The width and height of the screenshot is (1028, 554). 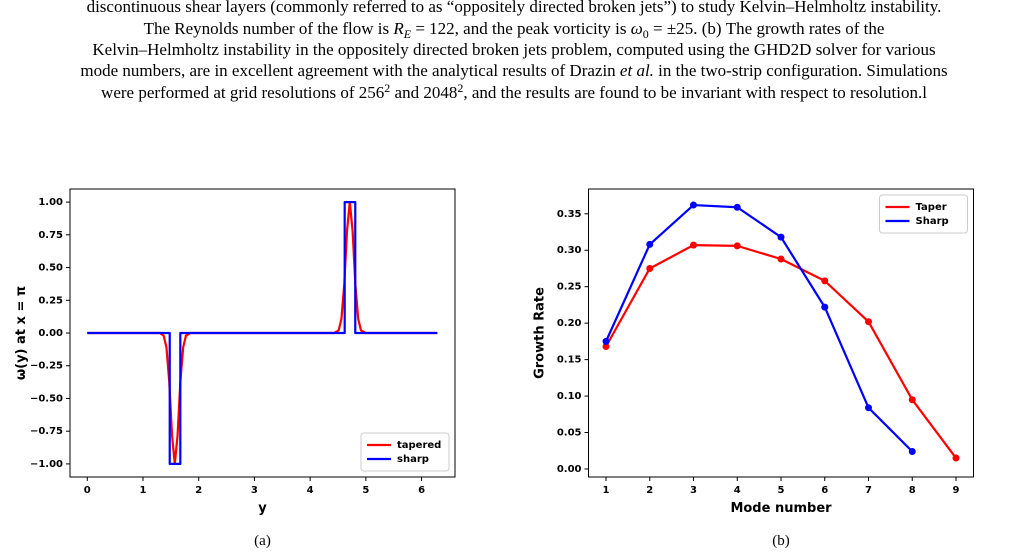 I want to click on caption-text: = ±25. (b) The growth rates of the, so click(x=767, y=28).